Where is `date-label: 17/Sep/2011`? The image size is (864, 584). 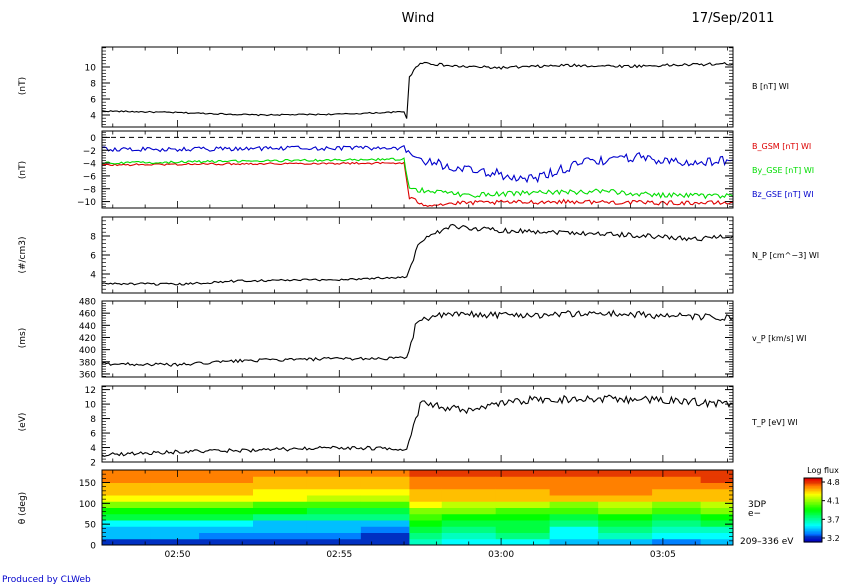
date-label: 17/Sep/2011 is located at coordinates (733, 18).